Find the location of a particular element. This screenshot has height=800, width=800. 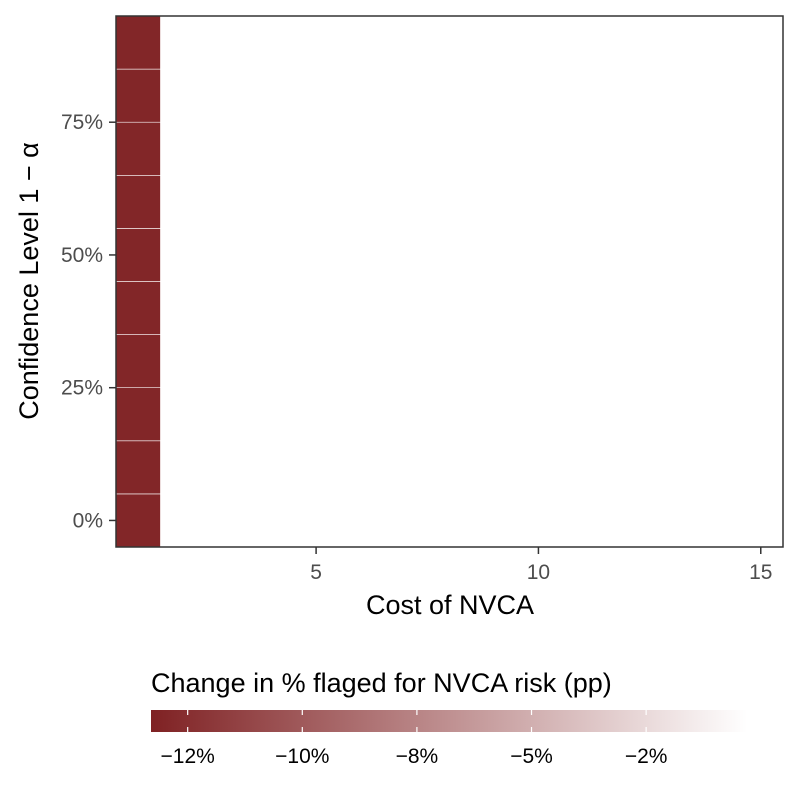

y-tick-label: 50% is located at coordinates (82, 255).